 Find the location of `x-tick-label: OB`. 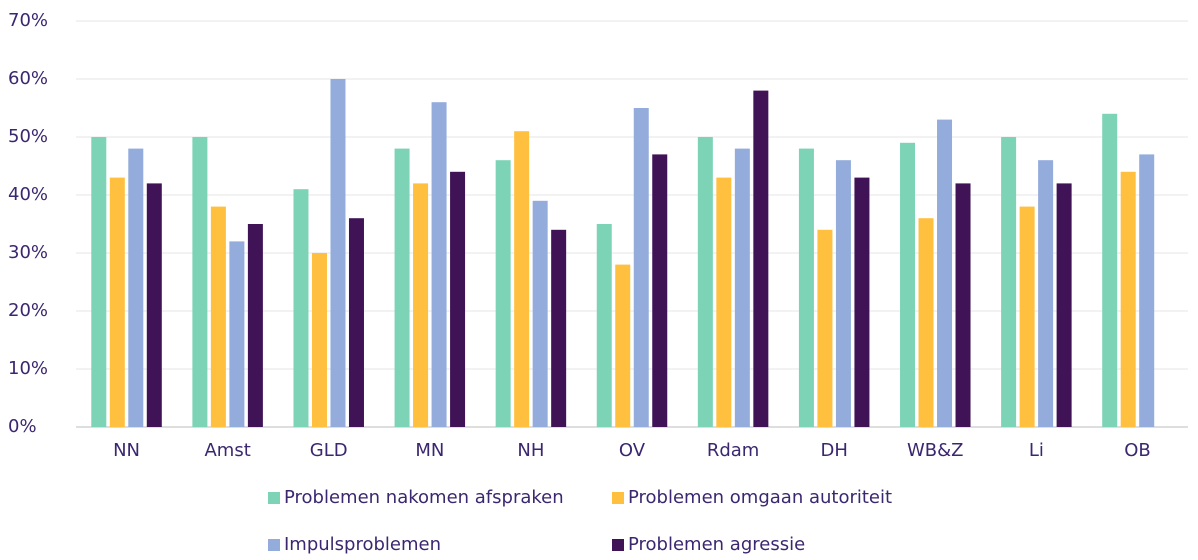

x-tick-label: OB is located at coordinates (1137, 450).